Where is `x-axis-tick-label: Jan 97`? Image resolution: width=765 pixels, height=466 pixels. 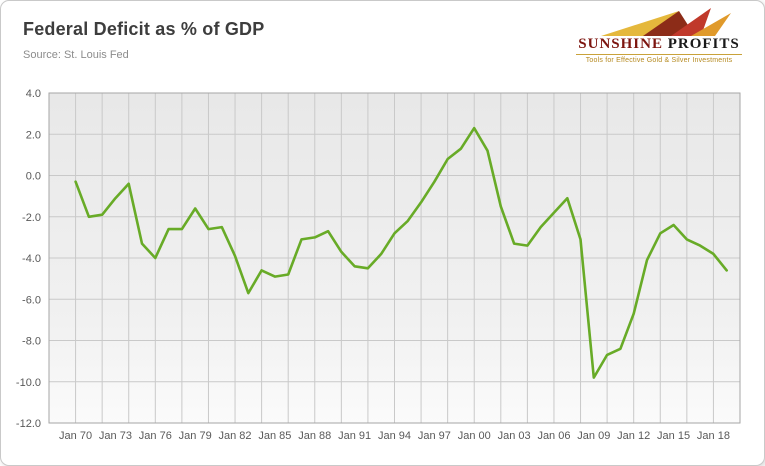
x-axis-tick-label: Jan 97 is located at coordinates (434, 436).